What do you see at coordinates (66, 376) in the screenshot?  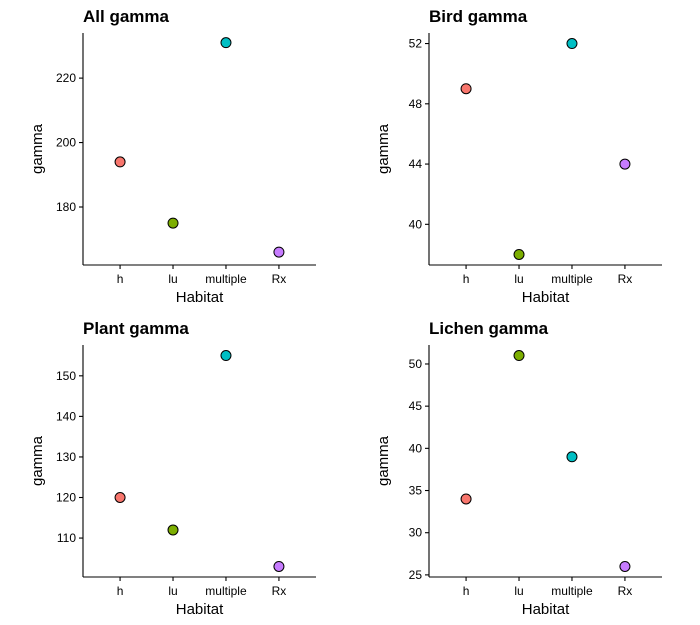 I see `y-tick-label: 150` at bounding box center [66, 376].